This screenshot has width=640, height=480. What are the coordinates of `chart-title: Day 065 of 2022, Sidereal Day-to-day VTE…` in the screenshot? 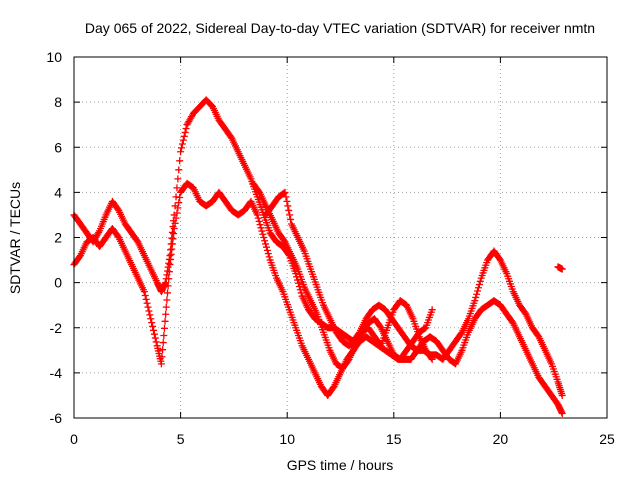 It's located at (340, 28).